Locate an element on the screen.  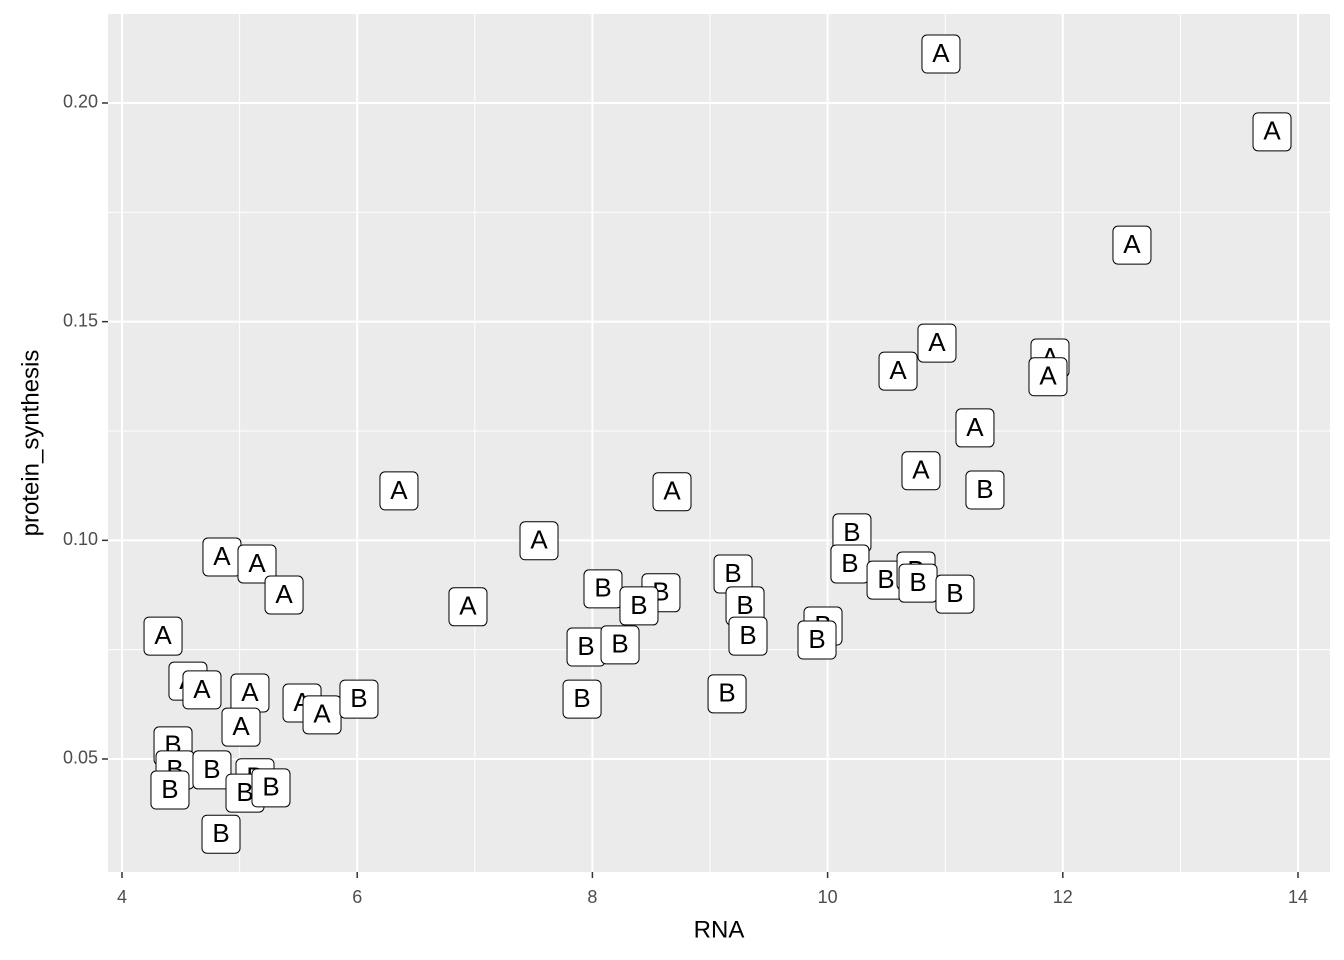
y-tick-label: 0.20 is located at coordinates (80, 102).